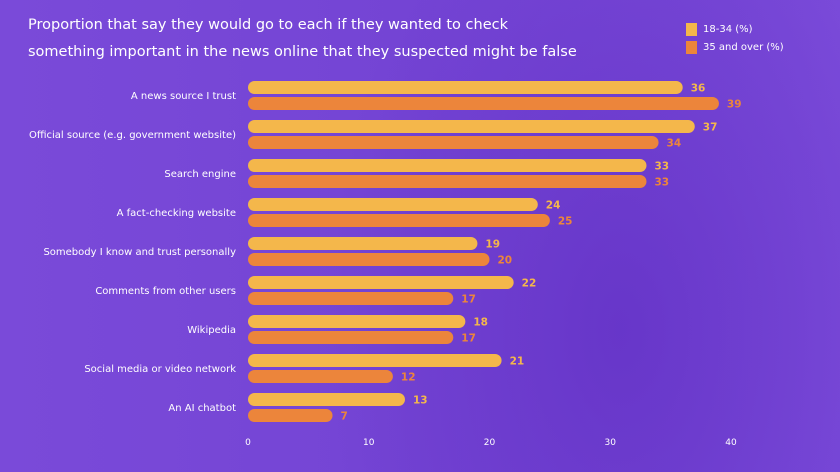 This screenshot has height=472, width=840. What do you see at coordinates (200, 174) in the screenshot?
I see `category-label: Search engine` at bounding box center [200, 174].